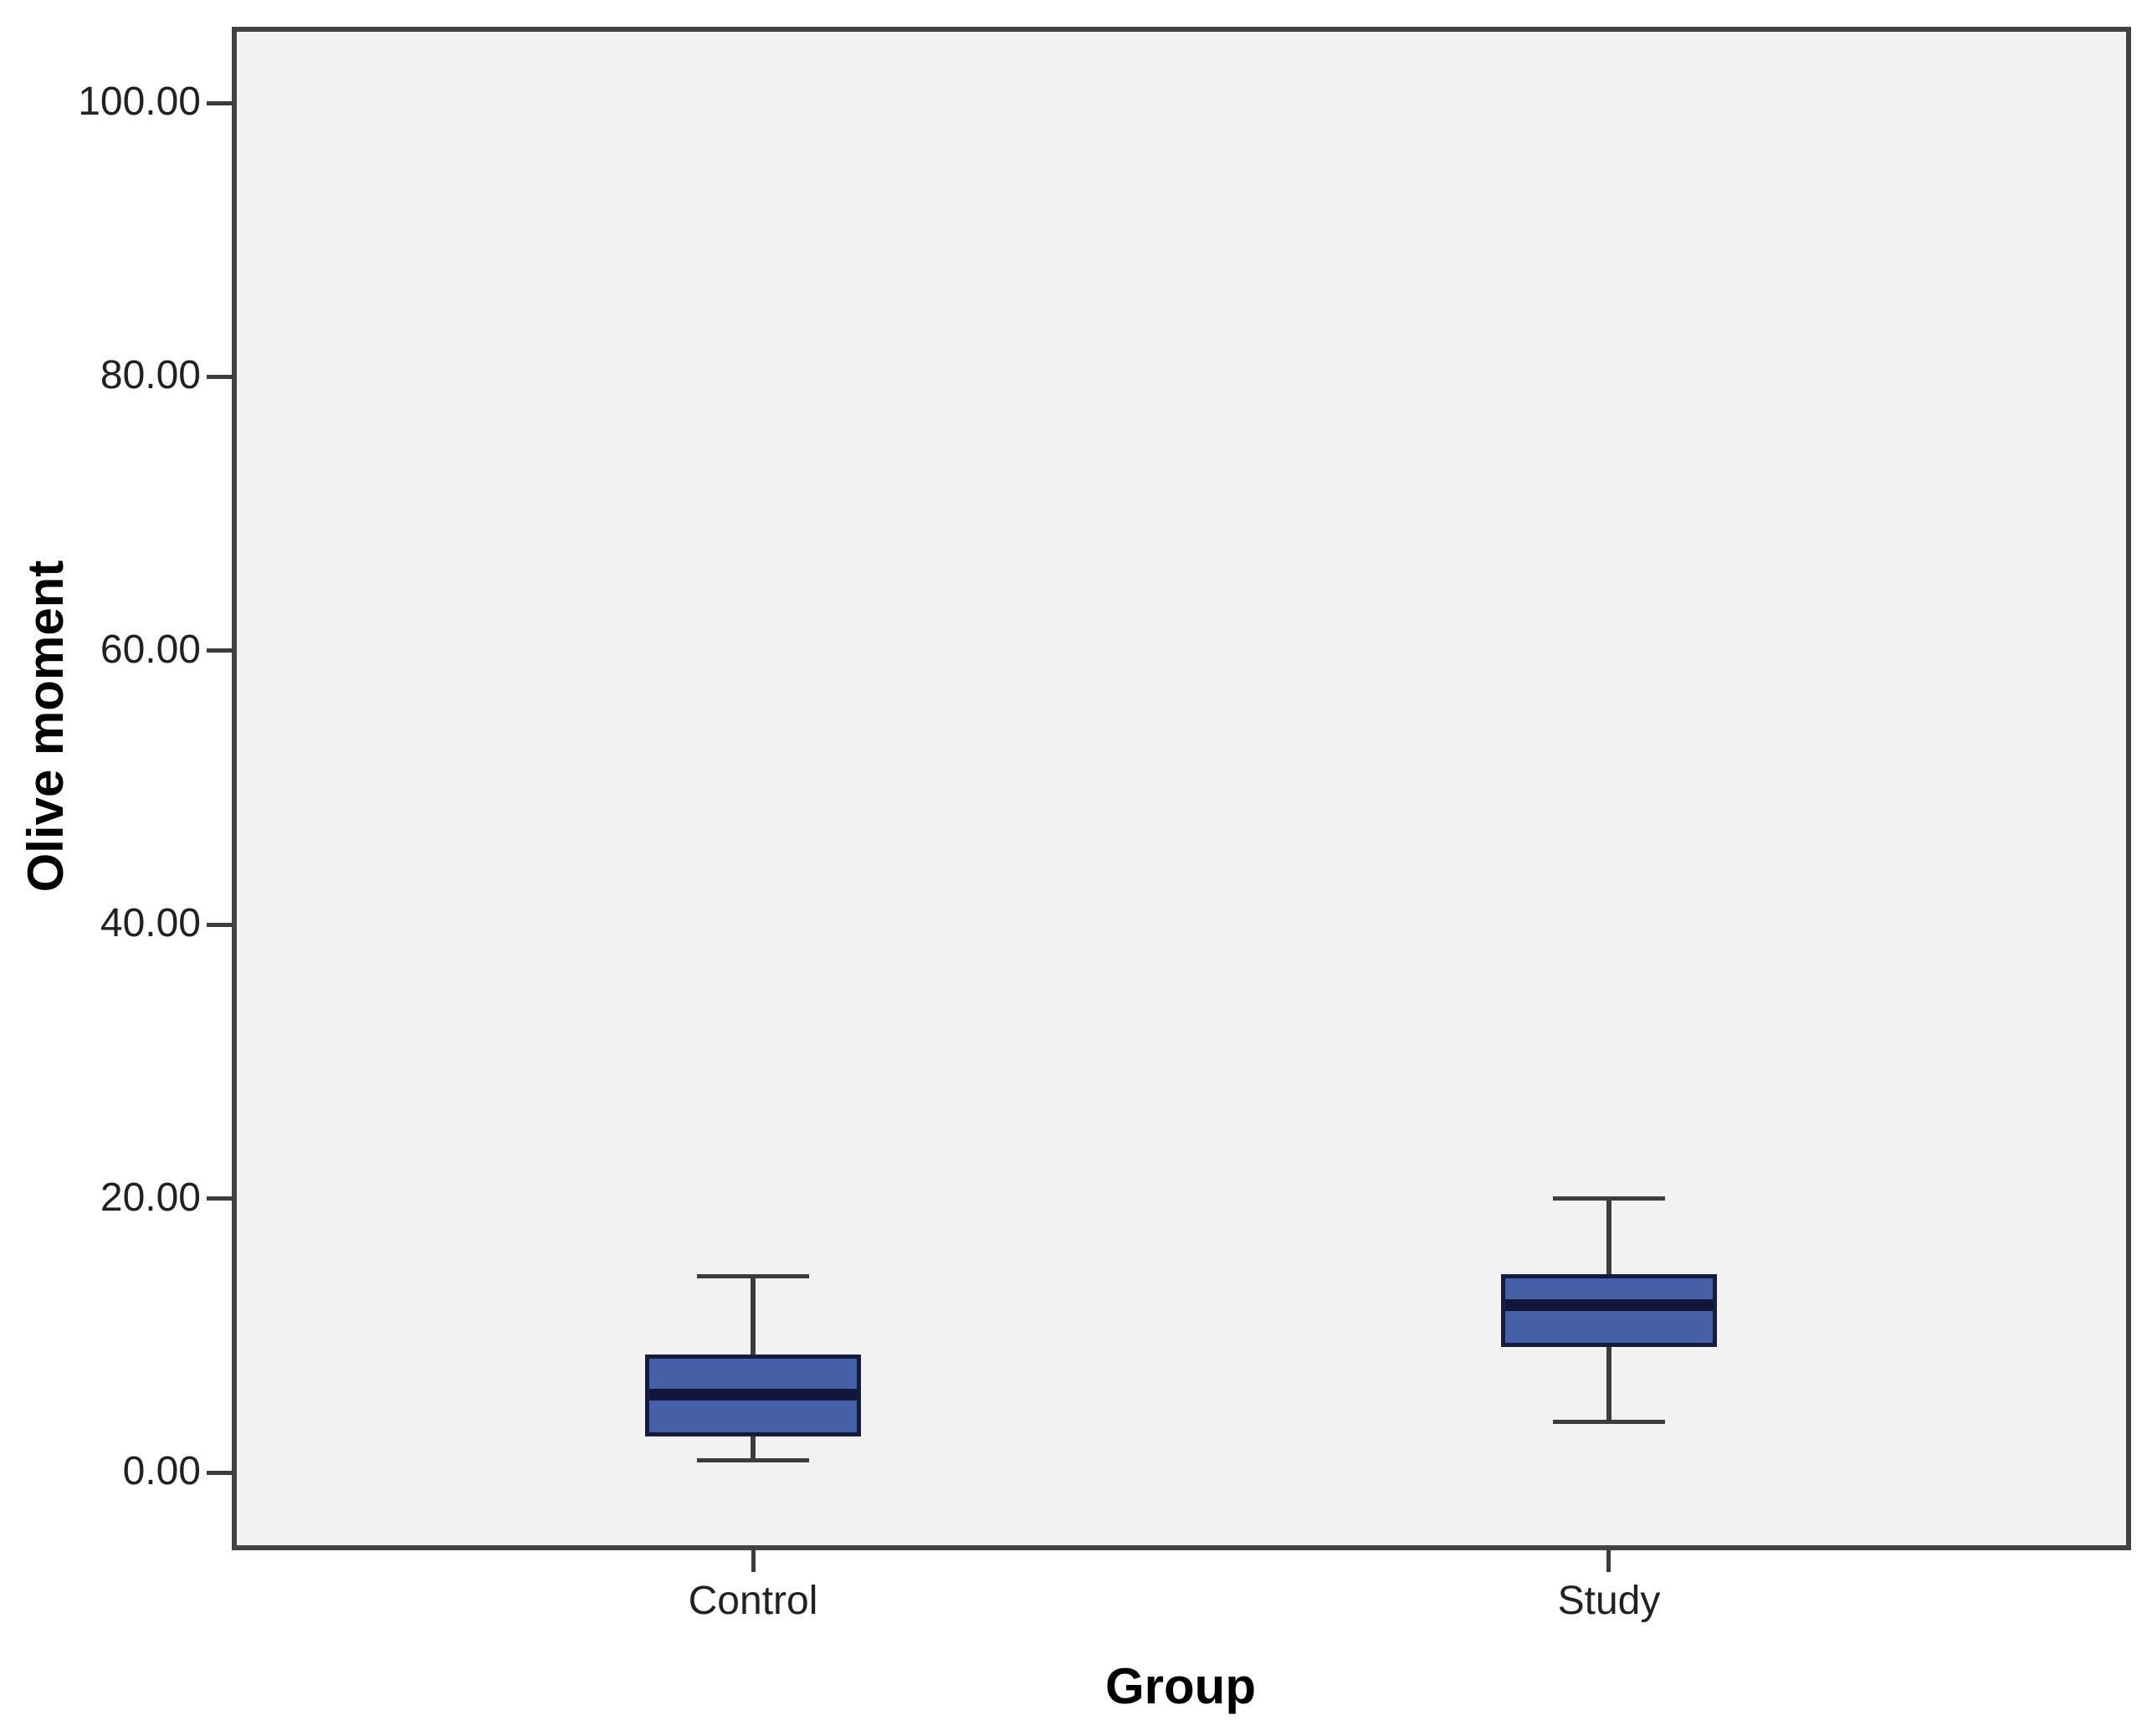 This screenshot has height=1736, width=2152. Describe the element at coordinates (150, 650) in the screenshot. I see `y-axis-tick-label: 60.00` at that location.